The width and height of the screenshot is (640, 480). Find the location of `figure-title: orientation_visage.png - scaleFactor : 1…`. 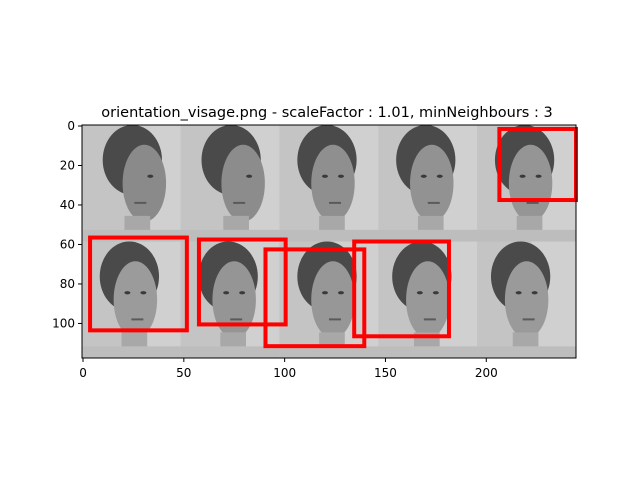

figure-title: orientation_visage.png - scaleFactor : 1… is located at coordinates (326, 113).